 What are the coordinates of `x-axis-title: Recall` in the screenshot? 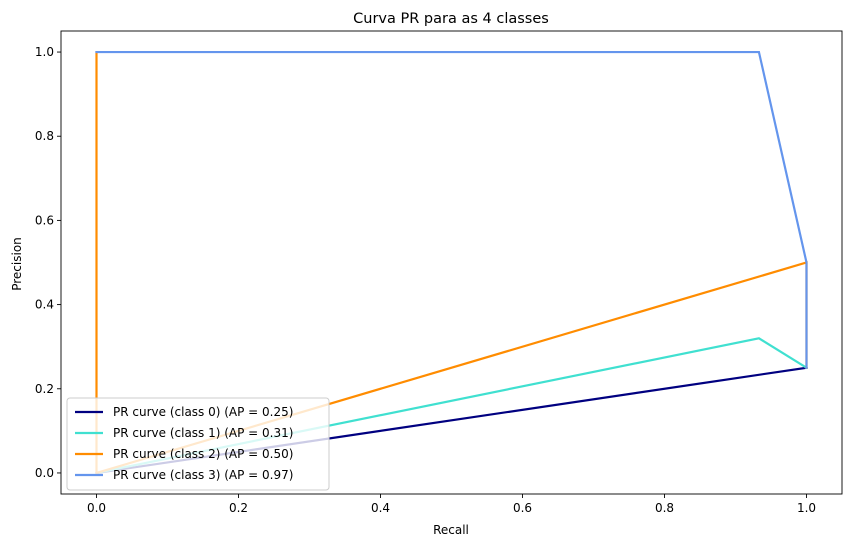 It's located at (451, 530).